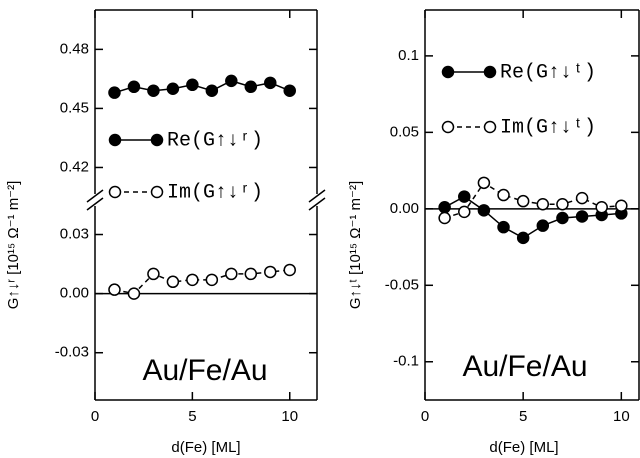  I want to click on y-axis-label: G↑↓ᵗ [10¹⁵ Ω⁻¹ m⁻²], so click(355, 245).